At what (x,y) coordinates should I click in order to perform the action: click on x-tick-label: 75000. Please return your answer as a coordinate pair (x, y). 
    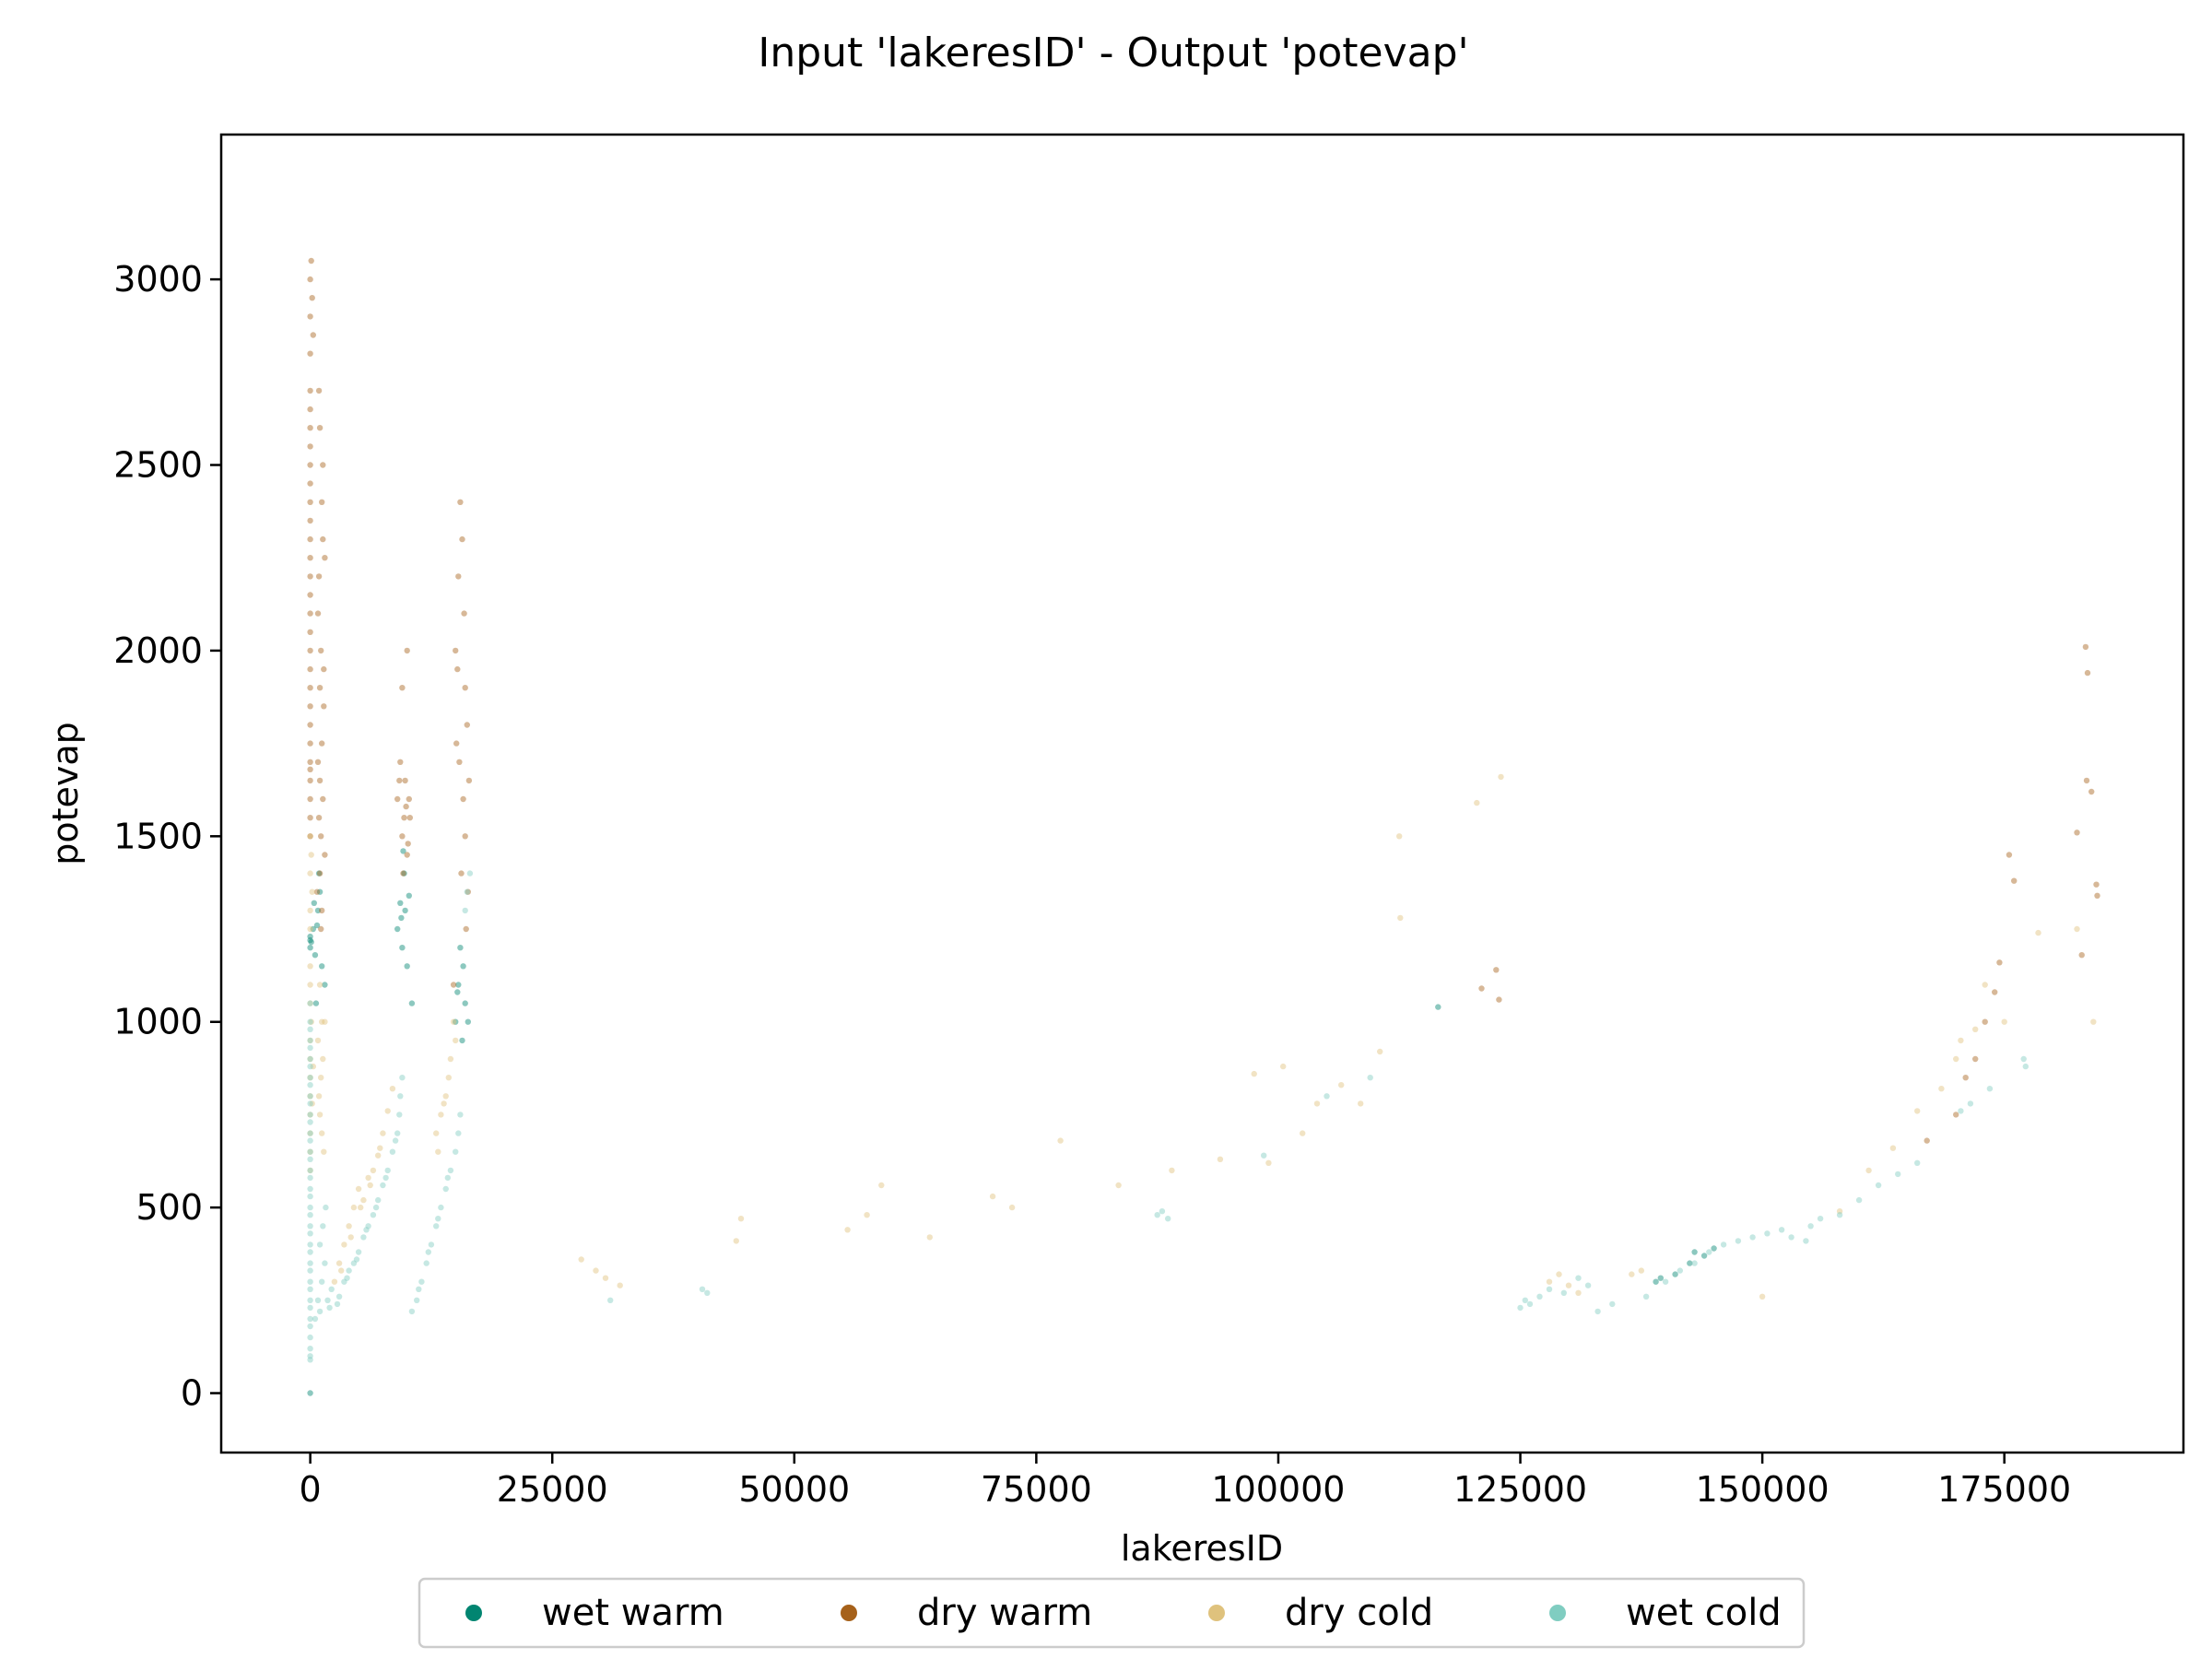
    Looking at the image, I should click on (1036, 1489).